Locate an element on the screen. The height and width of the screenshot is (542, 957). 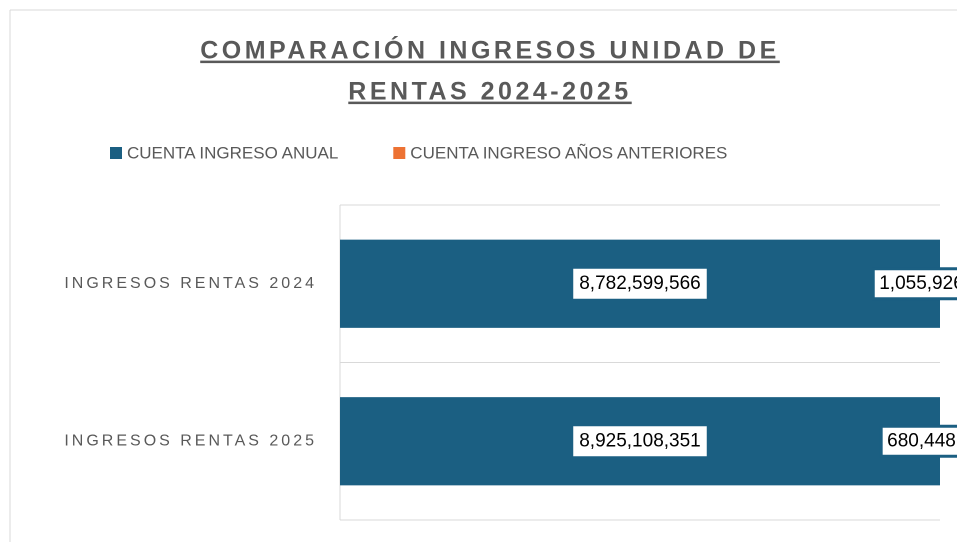
data-label: 8,925,108,351 is located at coordinates (640, 440).